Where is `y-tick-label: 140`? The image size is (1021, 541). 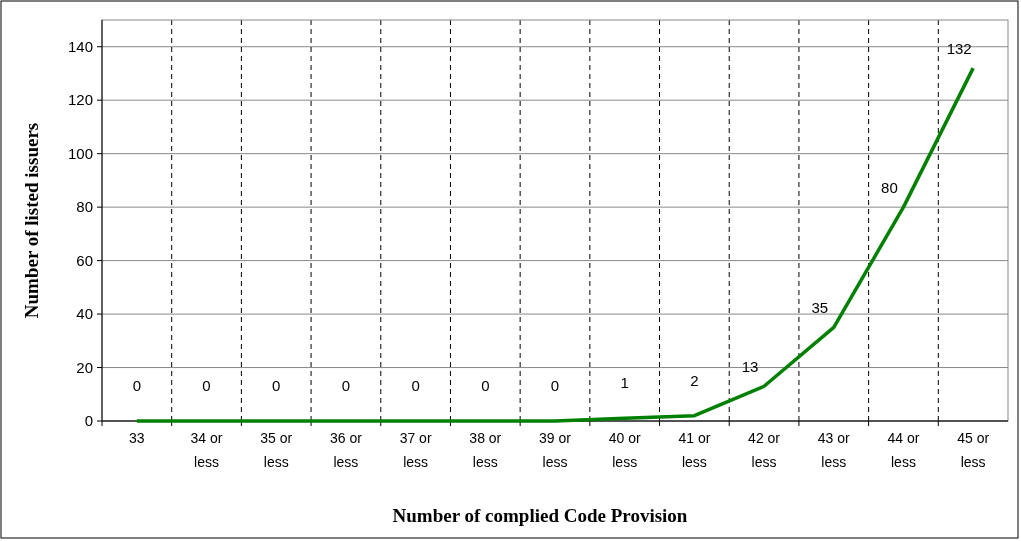
y-tick-label: 140 is located at coordinates (80, 46).